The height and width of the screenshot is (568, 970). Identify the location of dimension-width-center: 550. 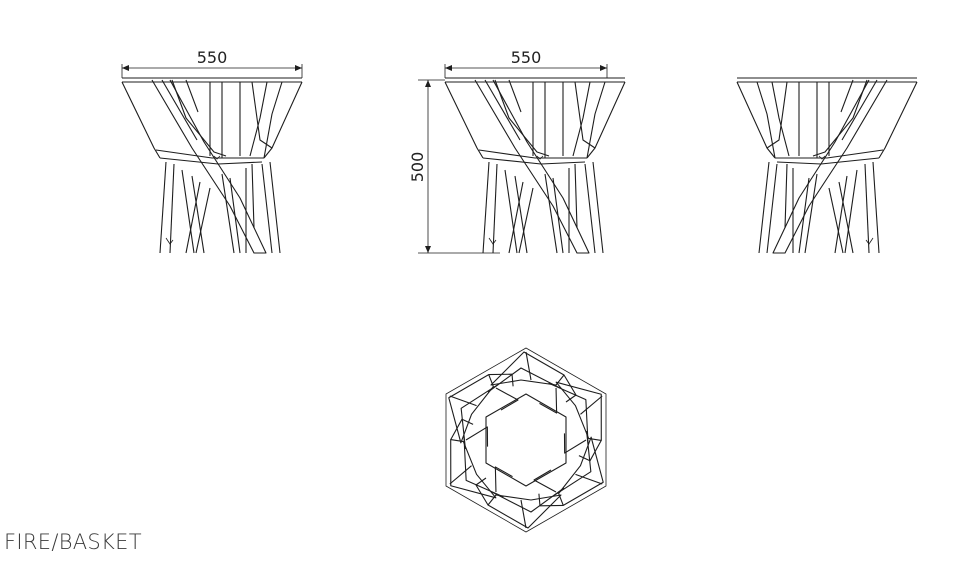
(526, 63).